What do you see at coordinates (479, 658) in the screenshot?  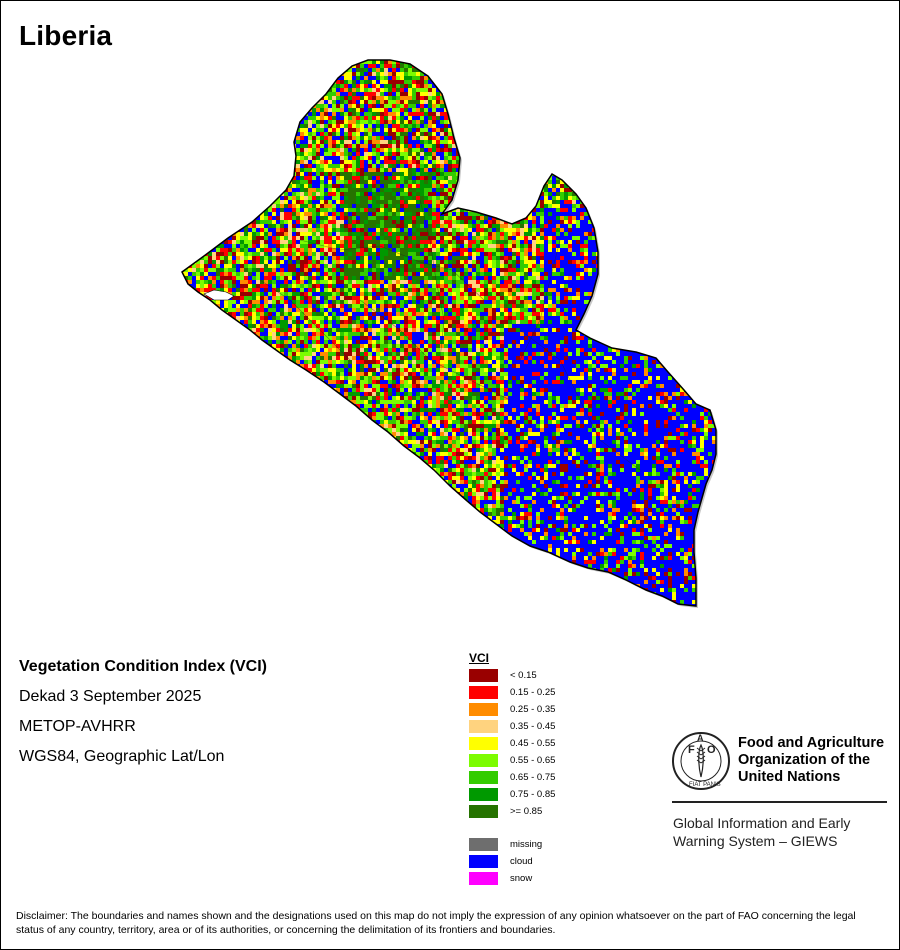 I see `legend-title: VCI` at bounding box center [479, 658].